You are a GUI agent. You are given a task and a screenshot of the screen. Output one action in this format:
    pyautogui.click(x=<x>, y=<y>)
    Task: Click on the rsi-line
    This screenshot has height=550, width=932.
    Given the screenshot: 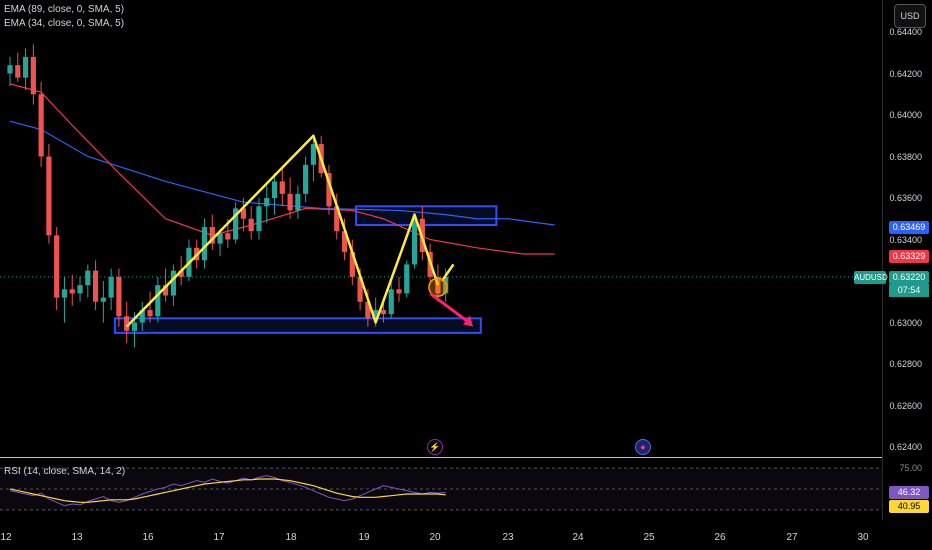 What is the action you would take?
    pyautogui.click(x=227, y=491)
    